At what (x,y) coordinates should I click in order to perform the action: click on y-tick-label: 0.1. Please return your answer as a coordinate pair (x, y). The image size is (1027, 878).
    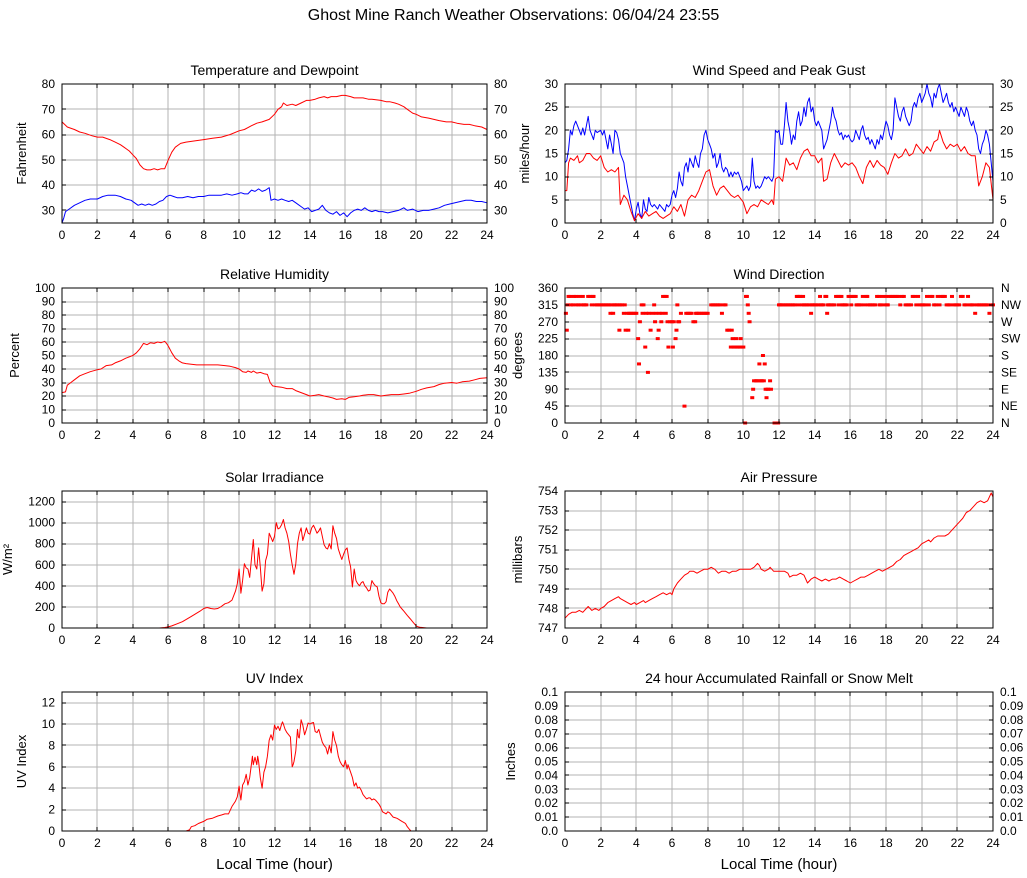
    Looking at the image, I should click on (549, 692).